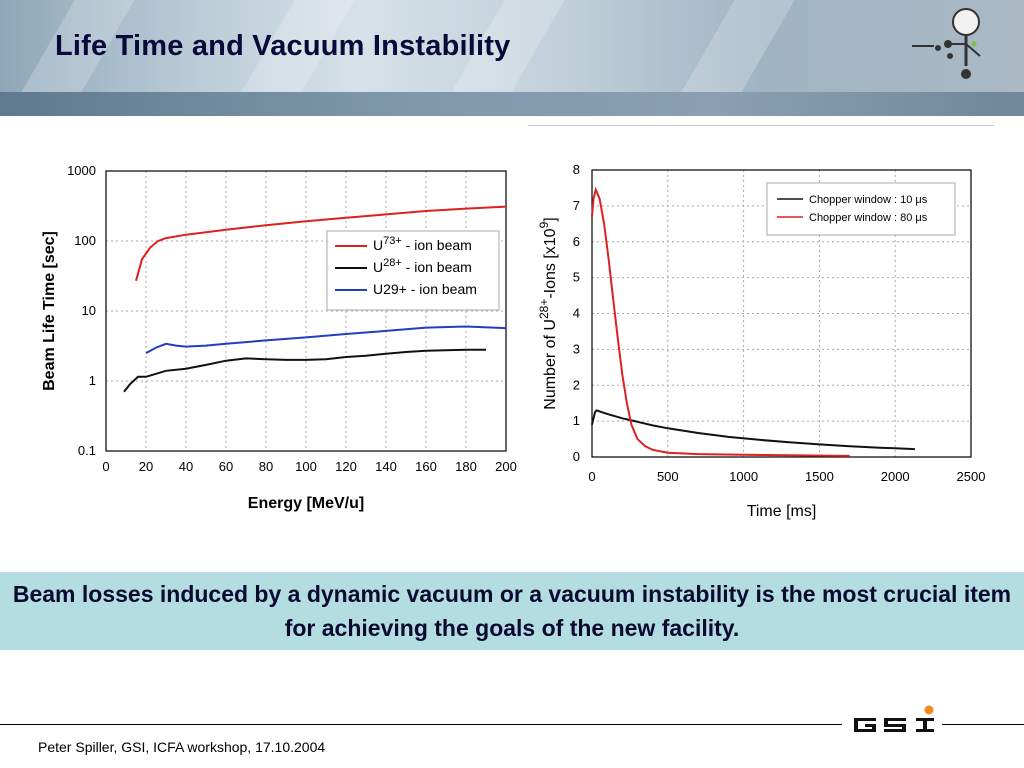 This screenshot has width=1024, height=768. I want to click on x-tick-label: 80, so click(266, 466).